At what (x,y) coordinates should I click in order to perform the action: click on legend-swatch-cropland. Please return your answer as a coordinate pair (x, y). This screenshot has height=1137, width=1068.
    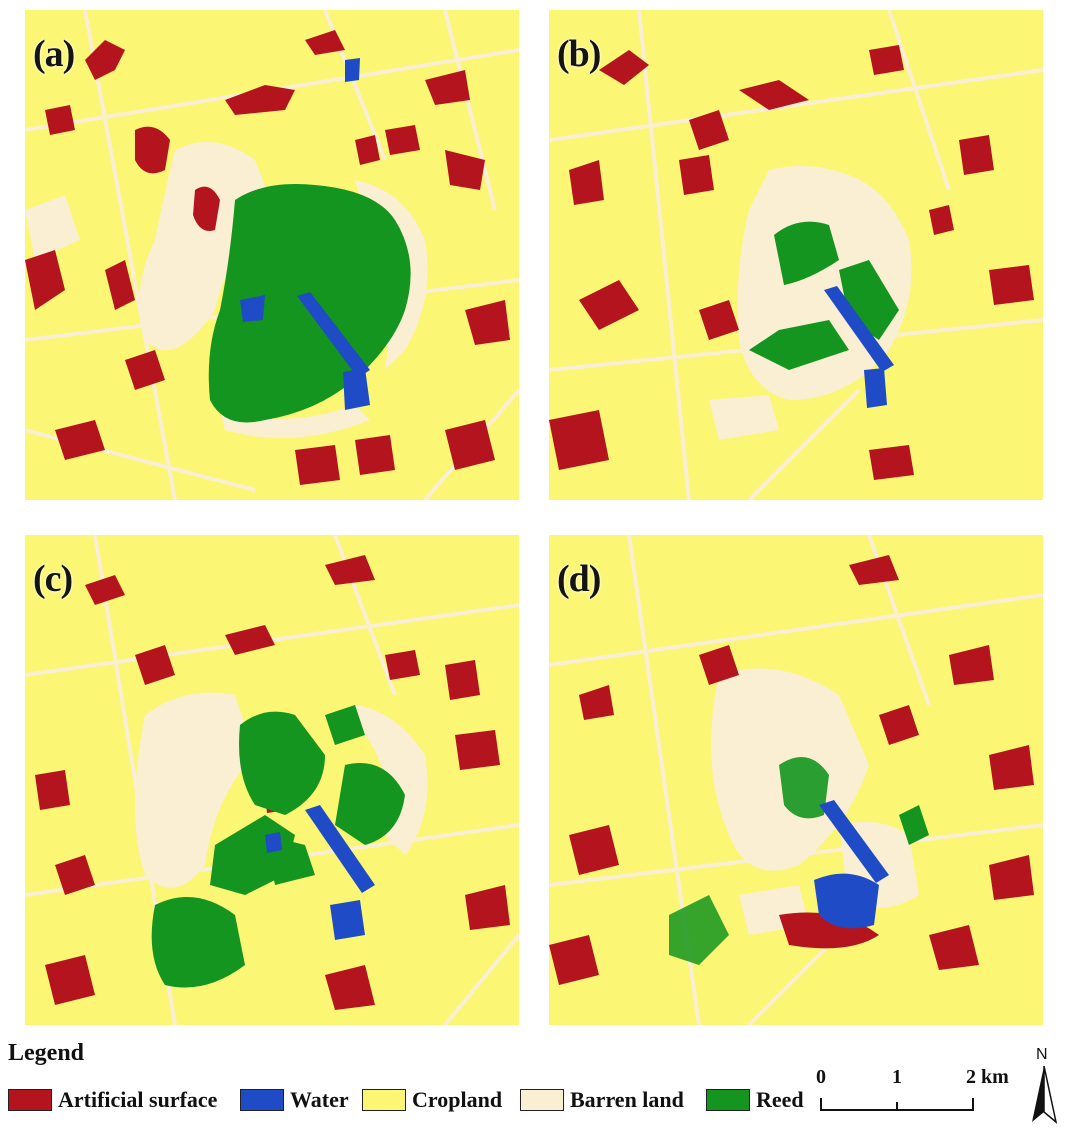
    Looking at the image, I should click on (384, 1100).